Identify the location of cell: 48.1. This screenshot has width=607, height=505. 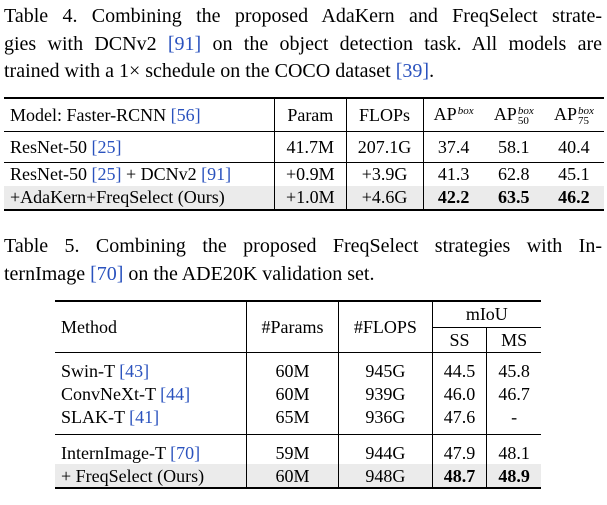
(514, 450).